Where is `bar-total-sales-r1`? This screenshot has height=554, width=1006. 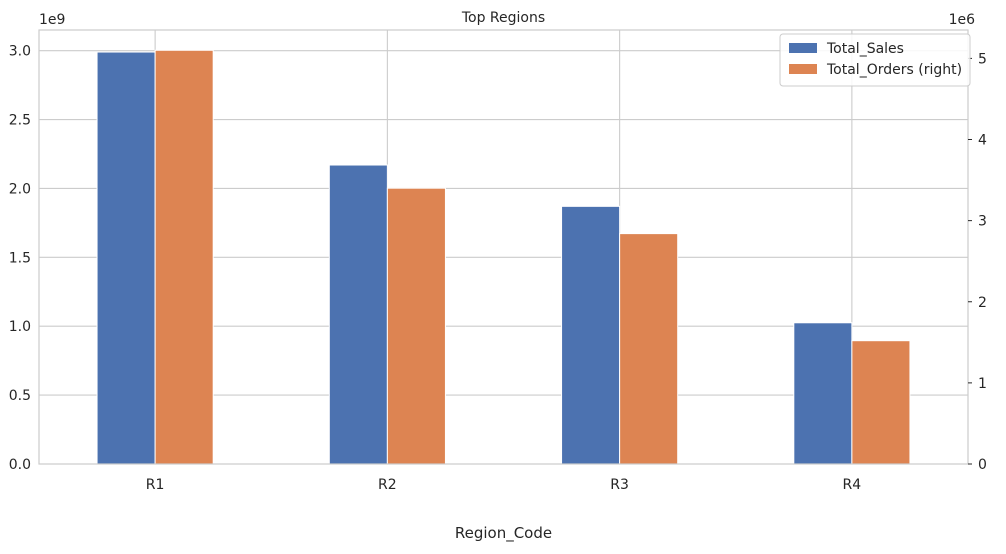
bar-total-sales-r1 is located at coordinates (126, 258).